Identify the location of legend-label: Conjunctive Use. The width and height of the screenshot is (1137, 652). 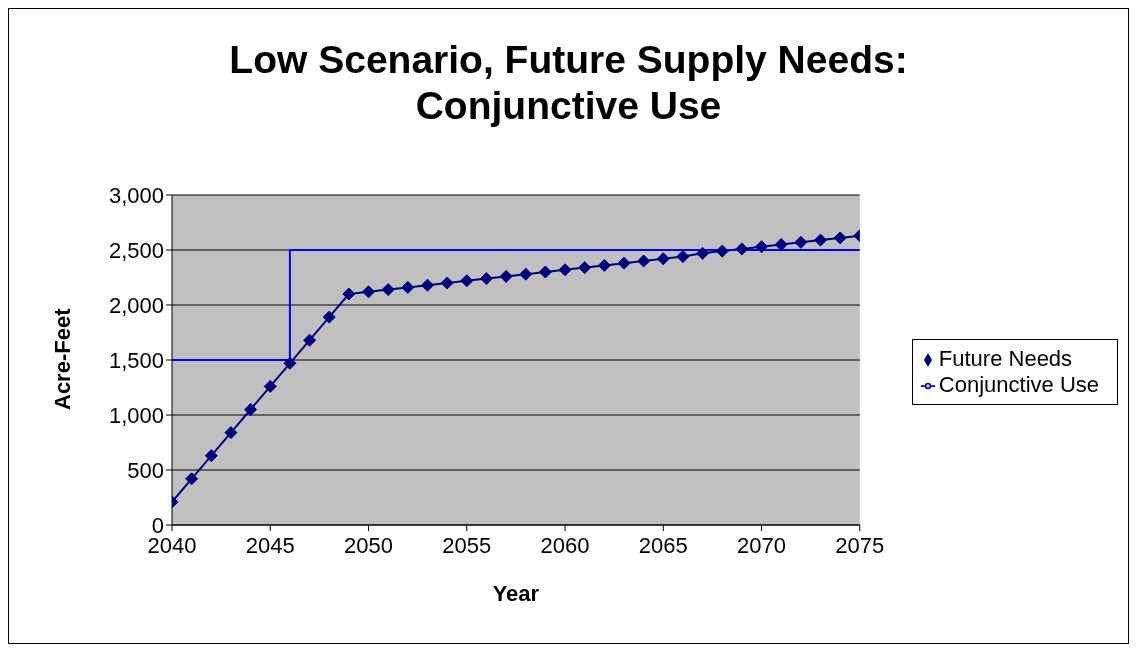
(1018, 384).